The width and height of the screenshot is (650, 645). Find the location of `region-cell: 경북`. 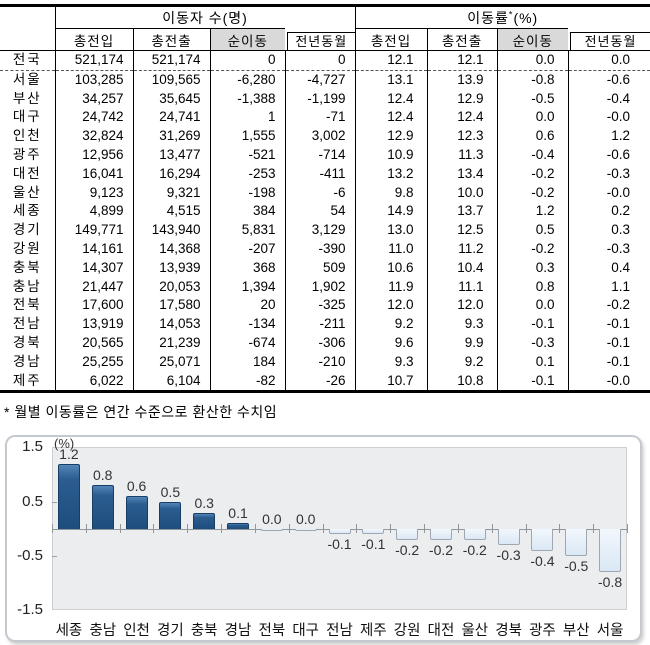

region-cell: 경북 is located at coordinates (28, 343).